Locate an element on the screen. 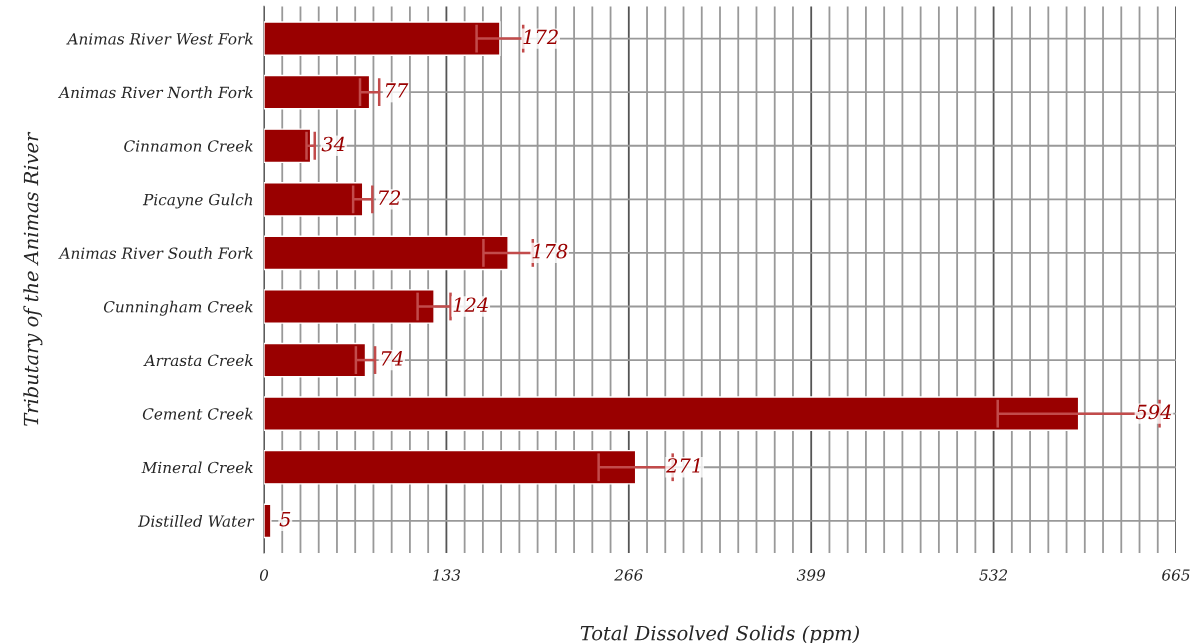 This screenshot has height=643, width=1200. x-tick-label: 399 is located at coordinates (811, 575).